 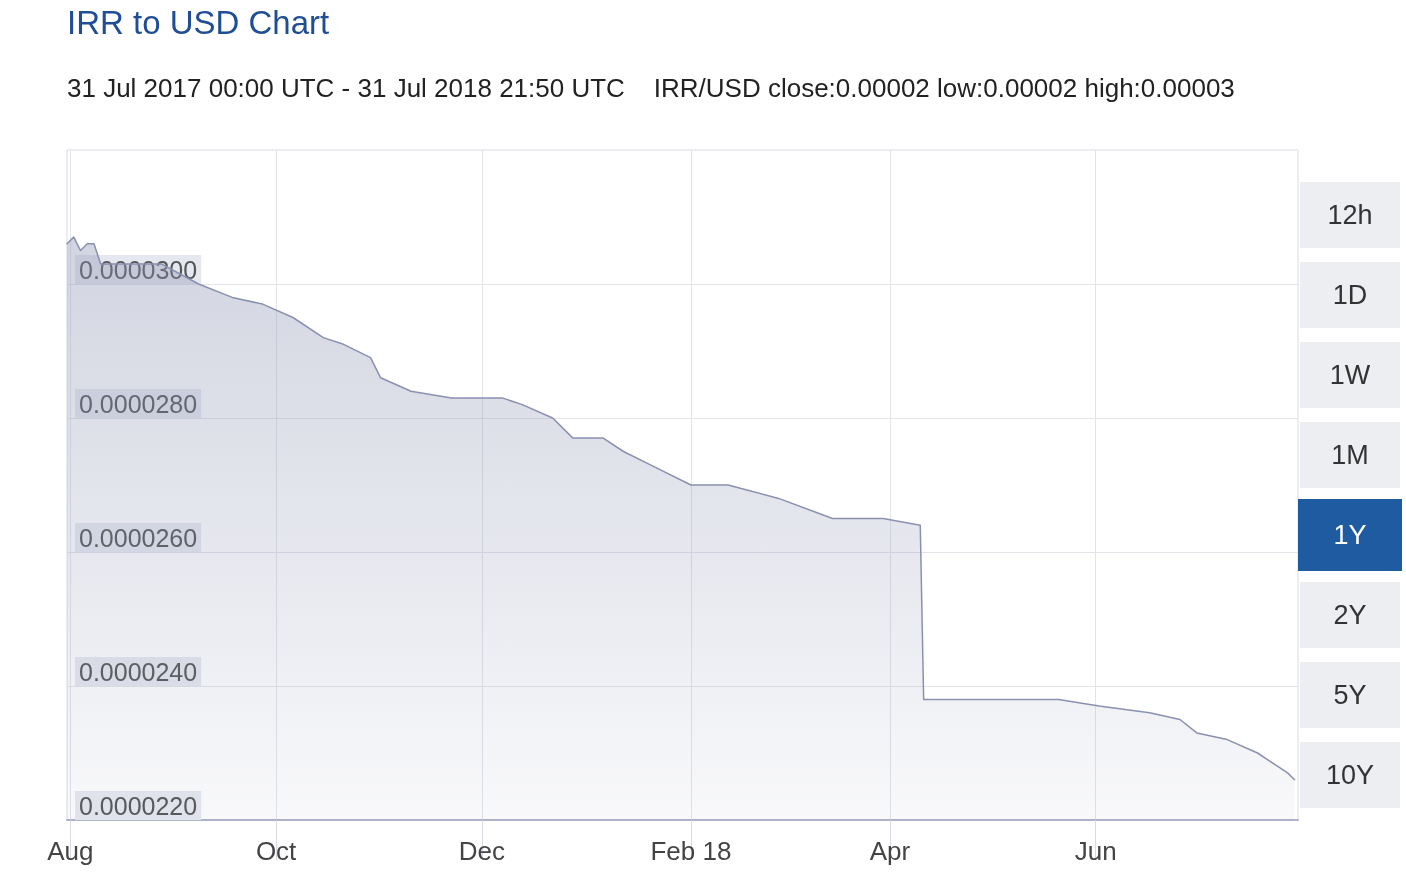 What do you see at coordinates (1350, 615) in the screenshot?
I see `text: 2Y` at bounding box center [1350, 615].